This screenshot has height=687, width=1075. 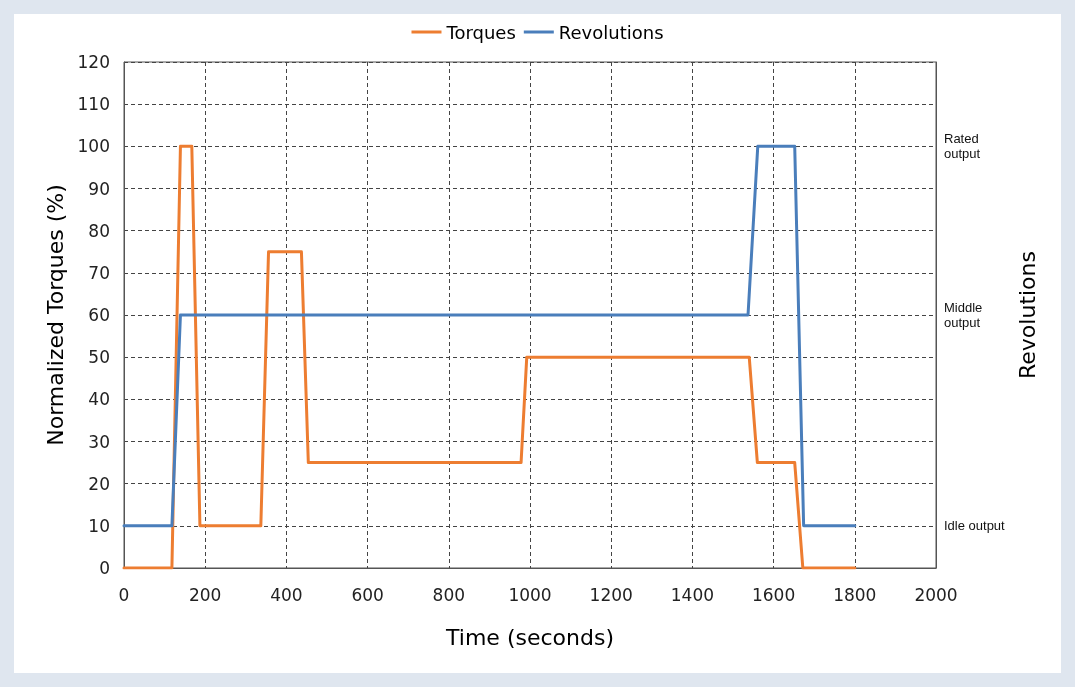 I want to click on category-label: Idle output, so click(x=974, y=526).